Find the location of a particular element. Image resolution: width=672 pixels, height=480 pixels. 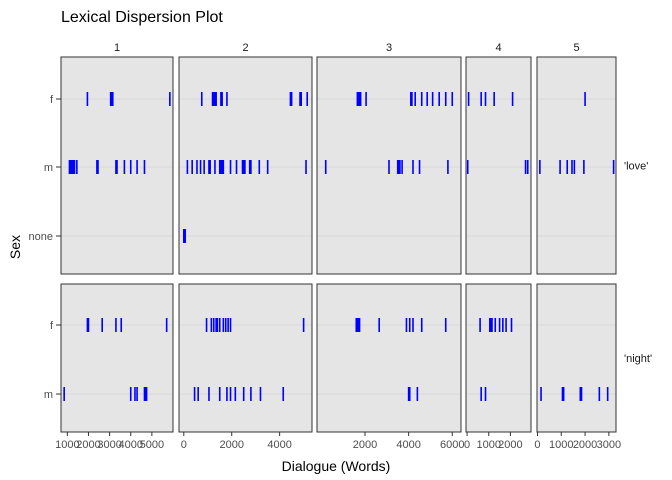

row-strip-label: 'love' is located at coordinates (636, 167).